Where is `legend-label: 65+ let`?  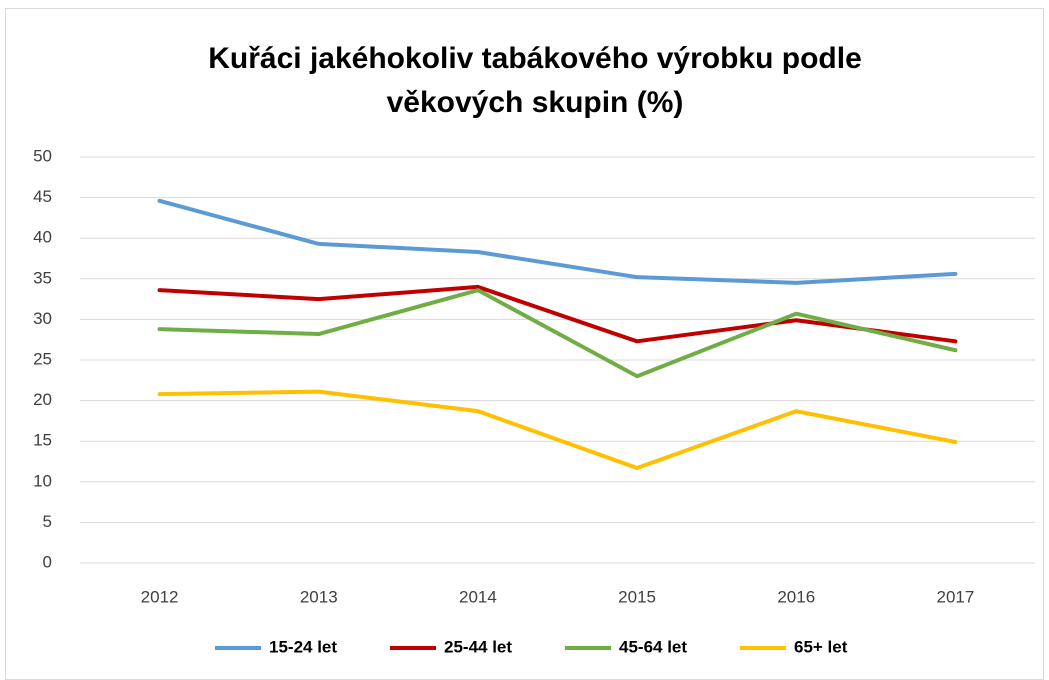 legend-label: 65+ let is located at coordinates (821, 646).